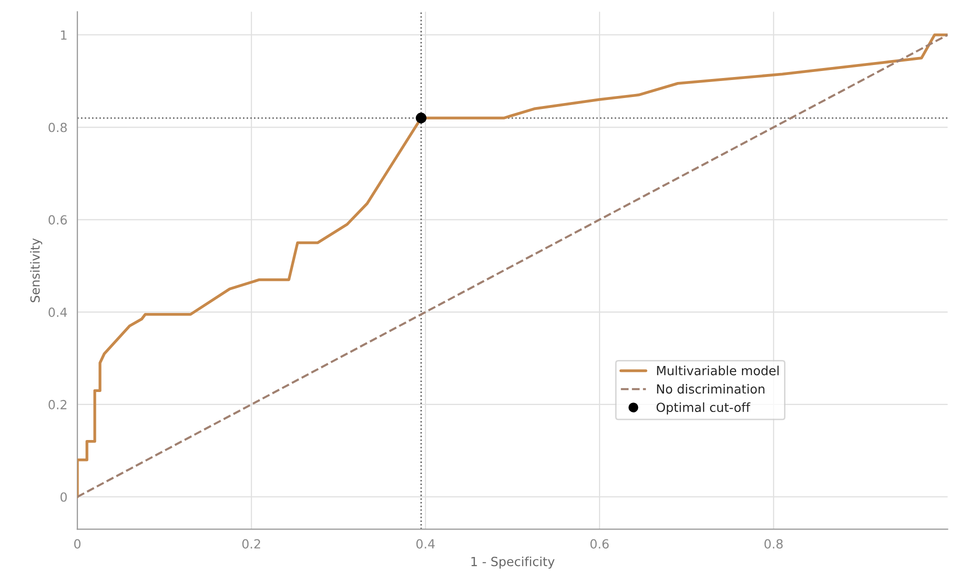 Image resolution: width=967 pixels, height=588 pixels. What do you see at coordinates (57, 405) in the screenshot?
I see `y-tick-label: 0.2` at bounding box center [57, 405].